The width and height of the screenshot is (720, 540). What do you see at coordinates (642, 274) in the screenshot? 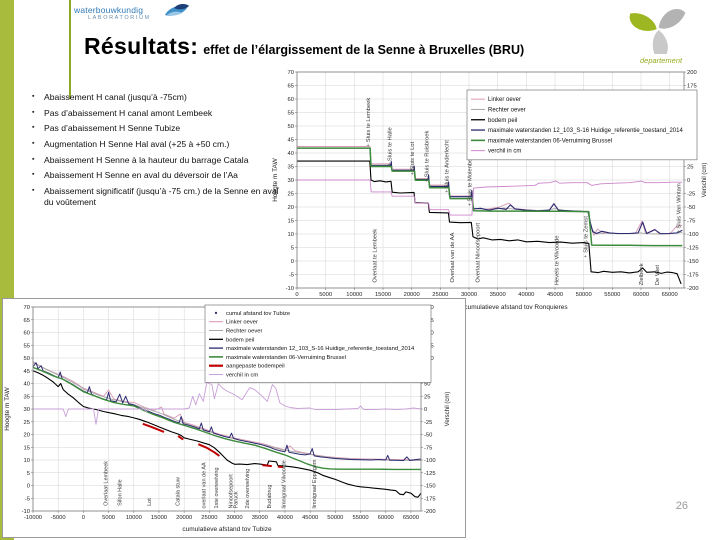
I see `annotation-label: Zielbeek` at bounding box center [642, 274].